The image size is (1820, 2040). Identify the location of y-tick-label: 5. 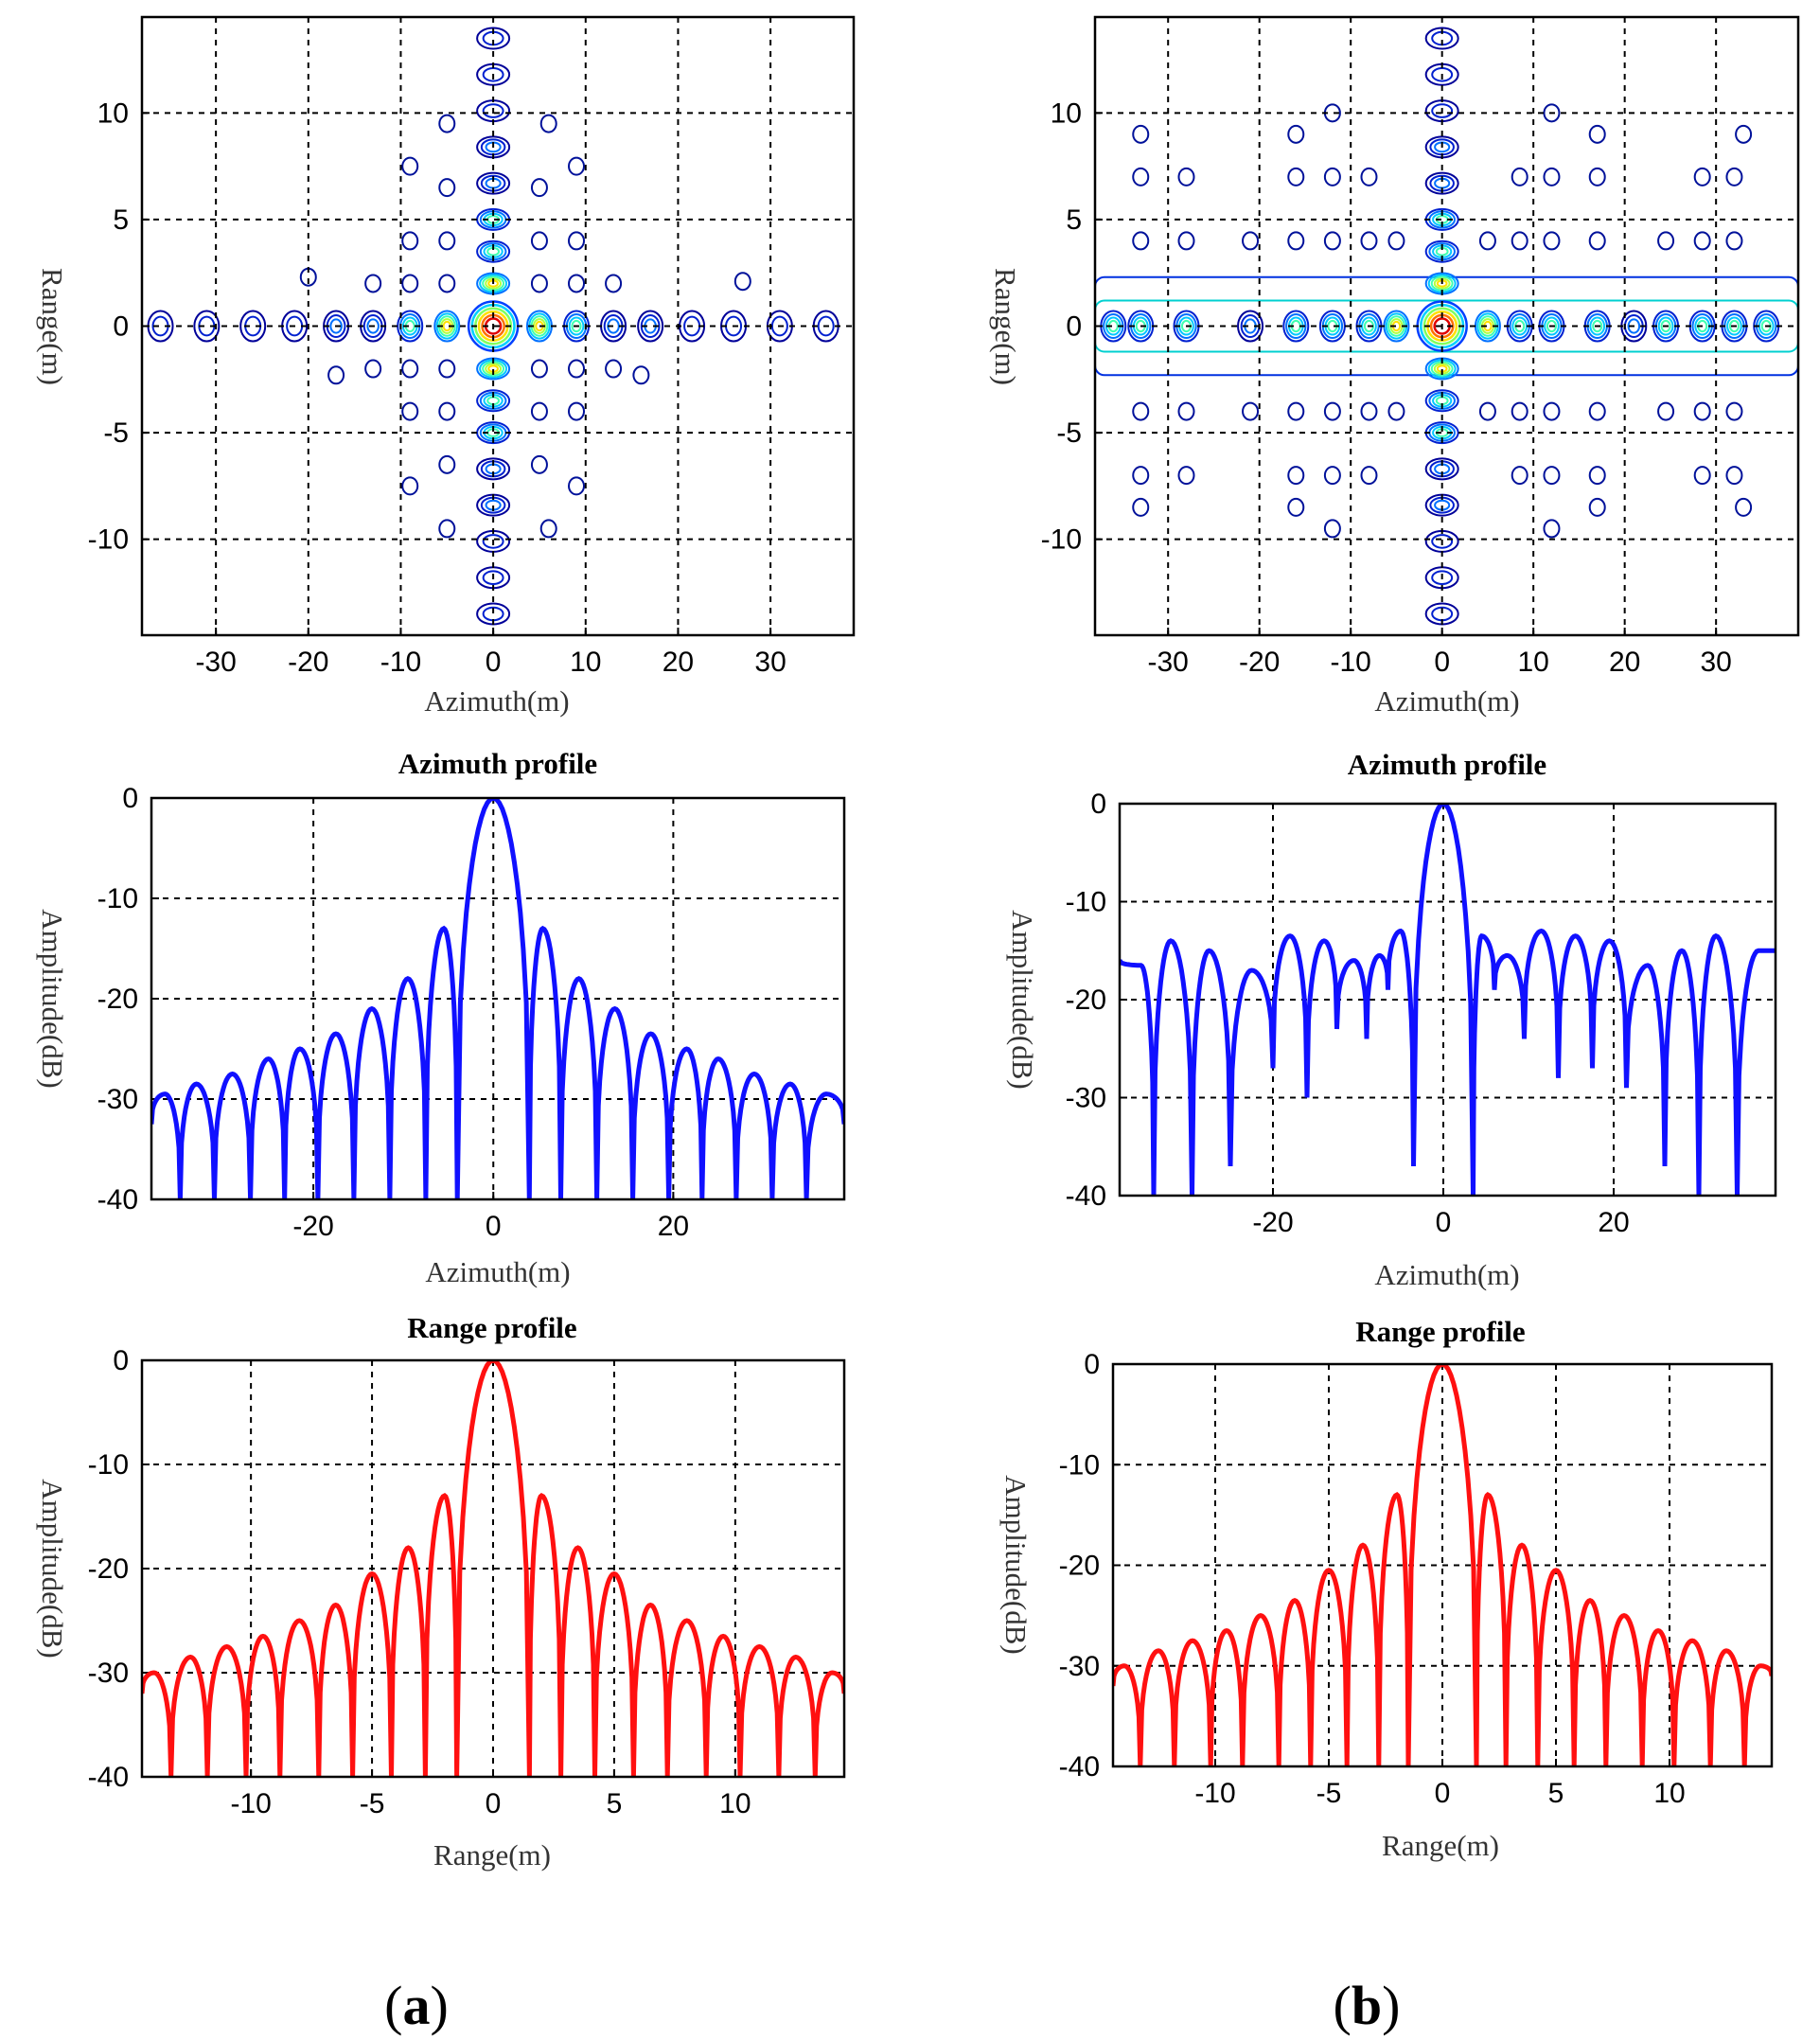
(1074, 220).